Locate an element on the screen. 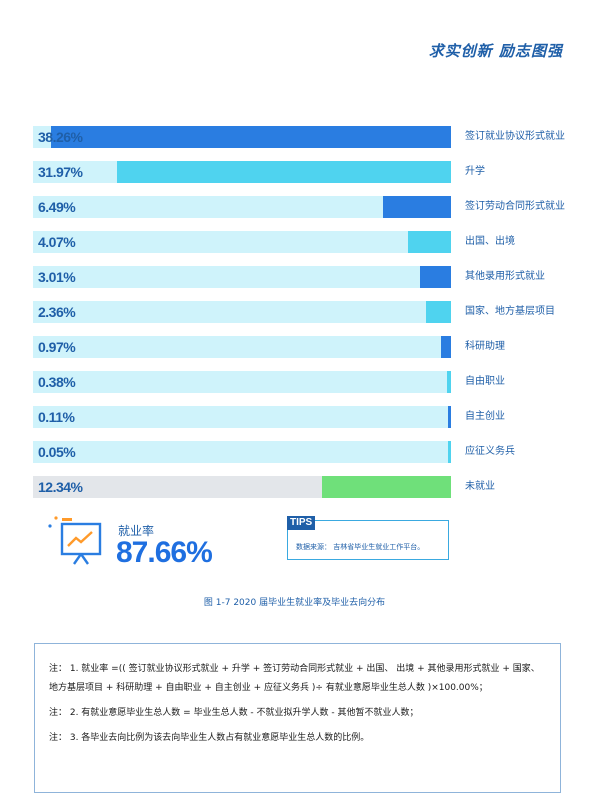 The width and height of the screenshot is (589, 809). category-label: 出国、出境 is located at coordinates (490, 241).